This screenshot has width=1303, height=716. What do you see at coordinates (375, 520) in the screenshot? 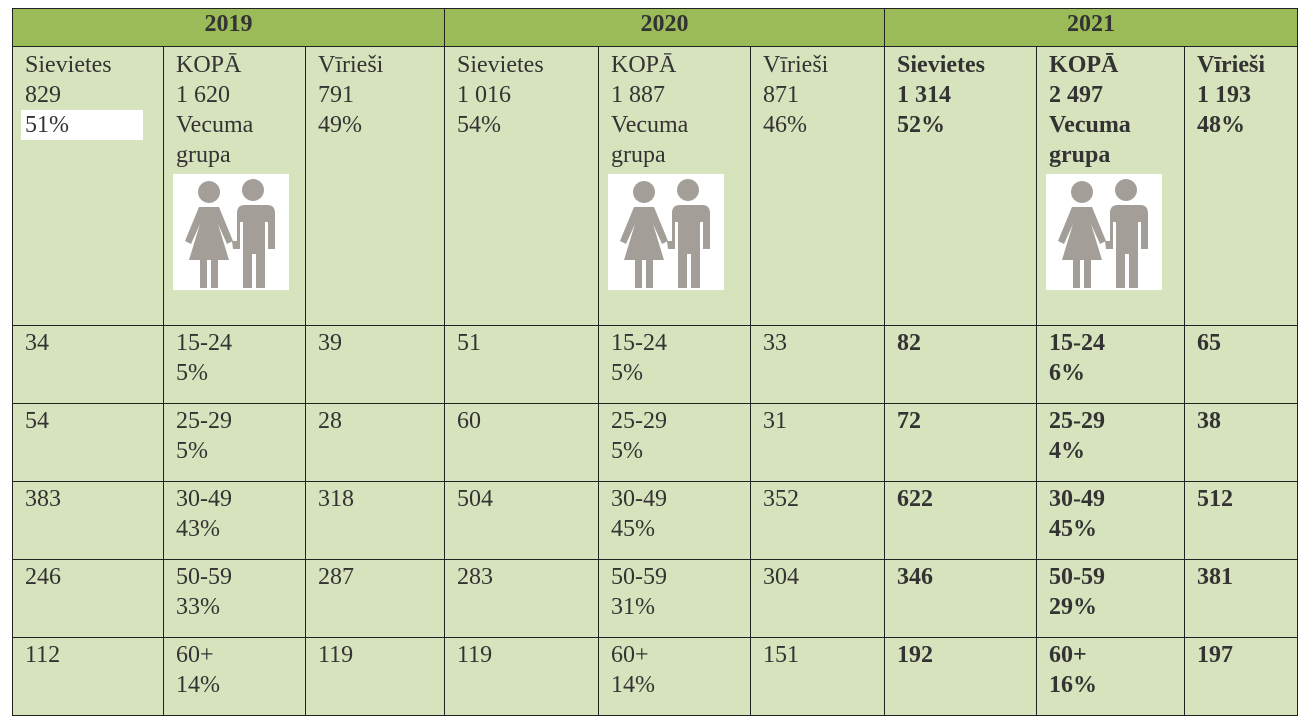
I see `data-cell: 318` at bounding box center [375, 520].